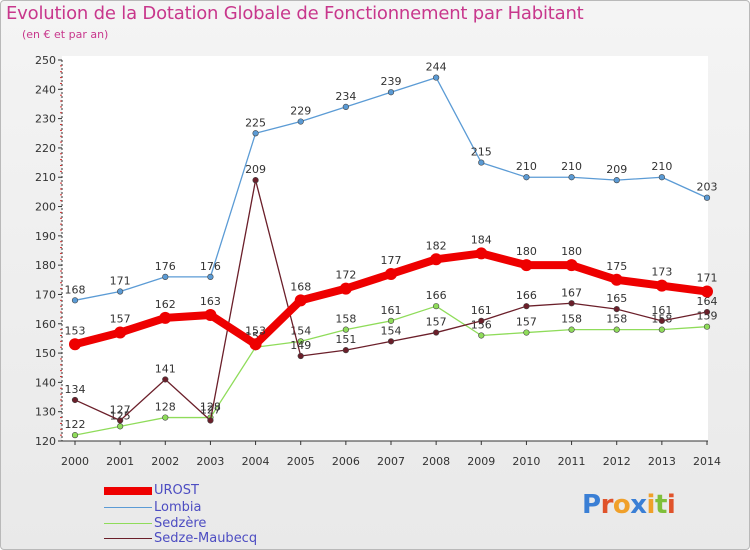  I want to click on data-label: 244, so click(436, 67).